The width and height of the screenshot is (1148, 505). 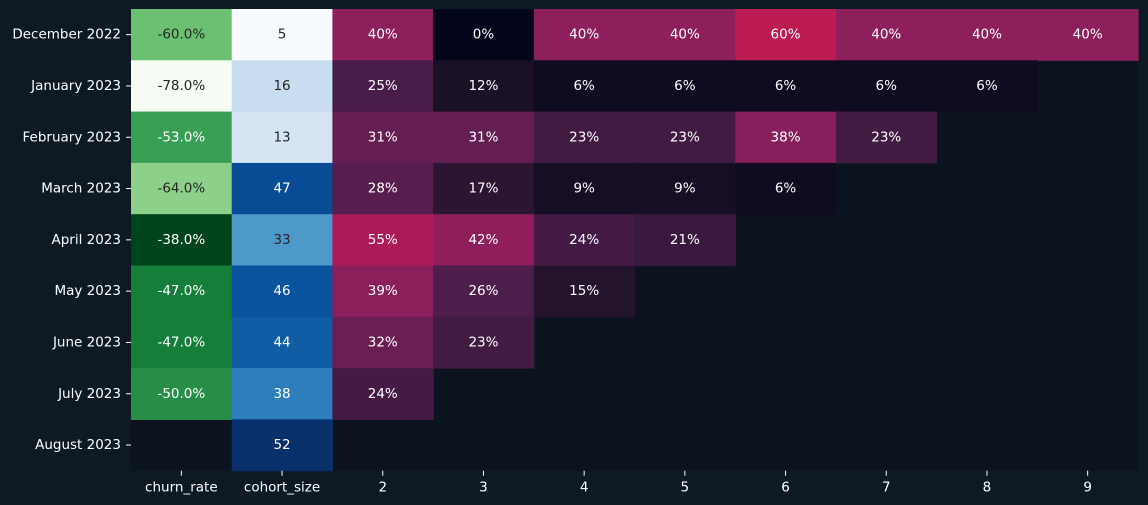 What do you see at coordinates (87, 291) in the screenshot?
I see `y-tick-label: May 2023` at bounding box center [87, 291].